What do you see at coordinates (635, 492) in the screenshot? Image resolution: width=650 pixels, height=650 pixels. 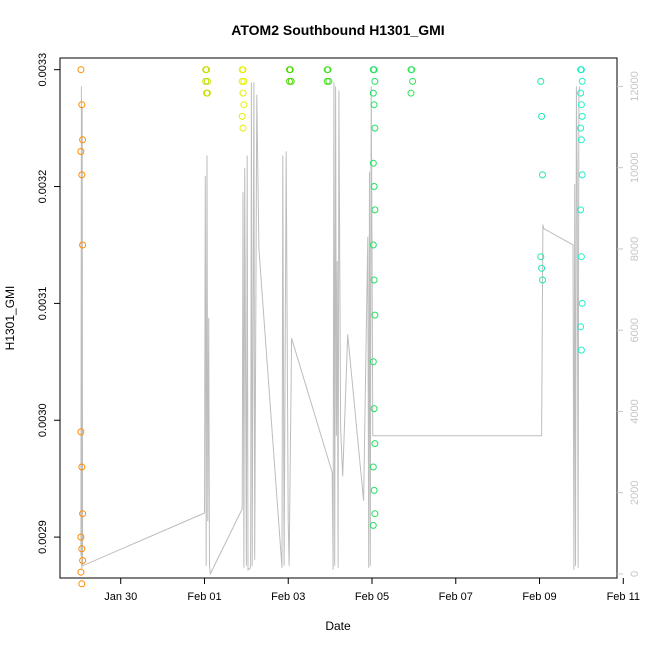 I see `y2-tick-label: 2000` at bounding box center [635, 492].